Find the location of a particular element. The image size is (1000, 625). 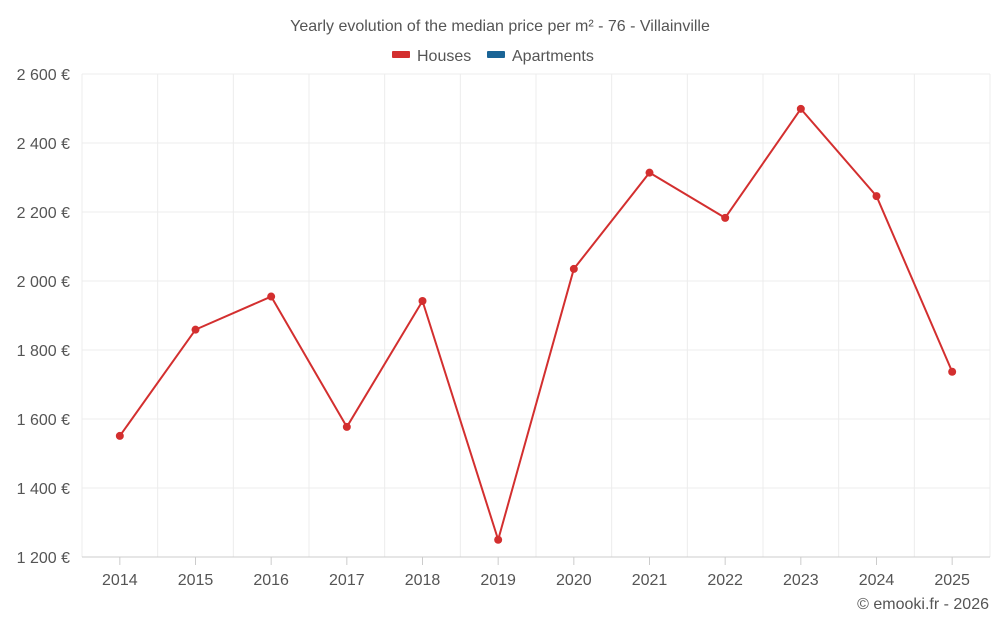

y-tick-label: 2 200 € is located at coordinates (43, 213).